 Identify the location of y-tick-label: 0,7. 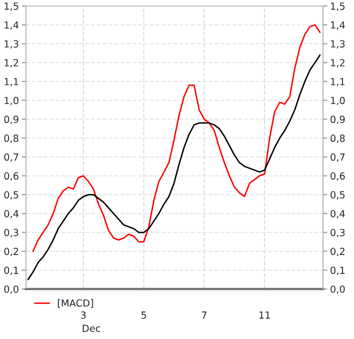
(11, 157).